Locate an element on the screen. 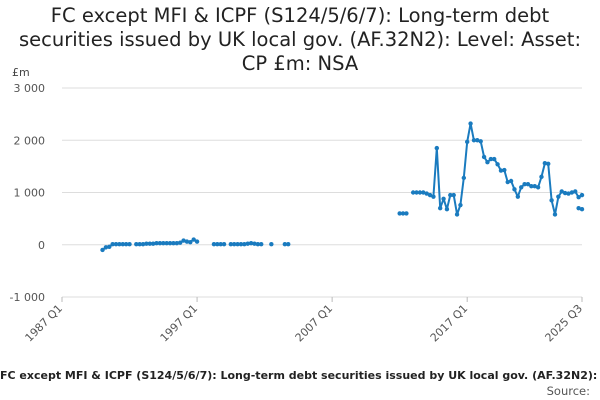 Image resolution: width=600 pixels, height=400 pixels. y-tick-label-4: -1 000 is located at coordinates (27, 297).